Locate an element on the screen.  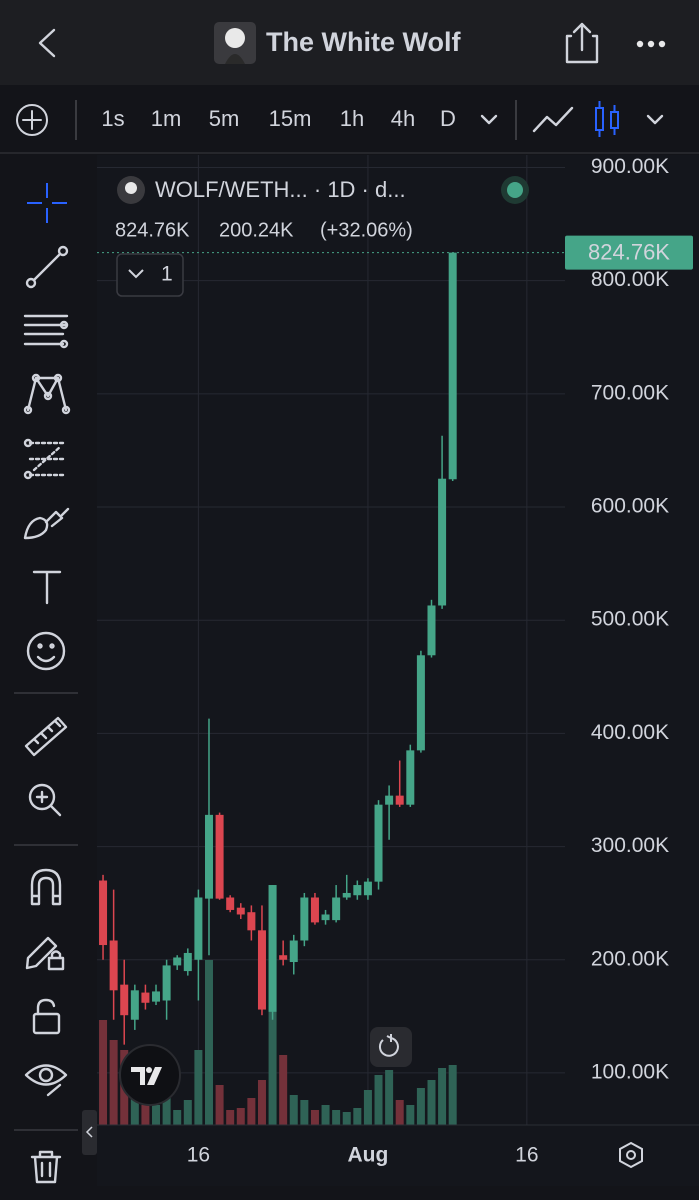
text-tool is located at coordinates (47, 587).